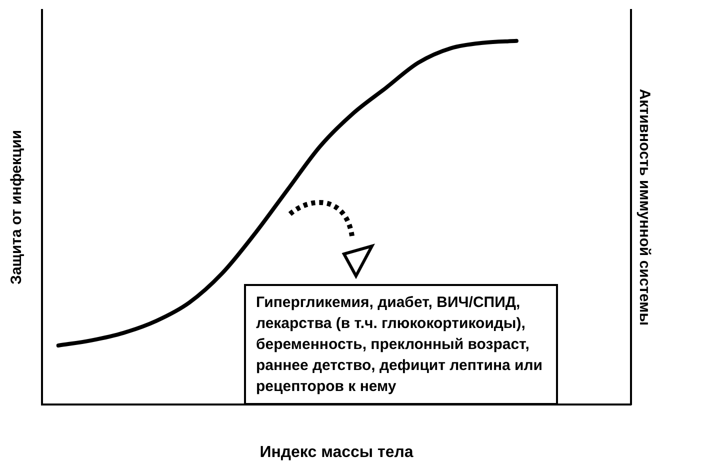 Image resolution: width=703 pixels, height=472 pixels. Describe the element at coordinates (401, 344) in the screenshot. I see `annotation: Гипергликемия, диабет, ВИЧ/СПИД, лекарства (в т.ч. глюкокортикоиды), беременность, преклонный возраст, раннее детство, дефицит лептина или рецепторов к нему` at that location.